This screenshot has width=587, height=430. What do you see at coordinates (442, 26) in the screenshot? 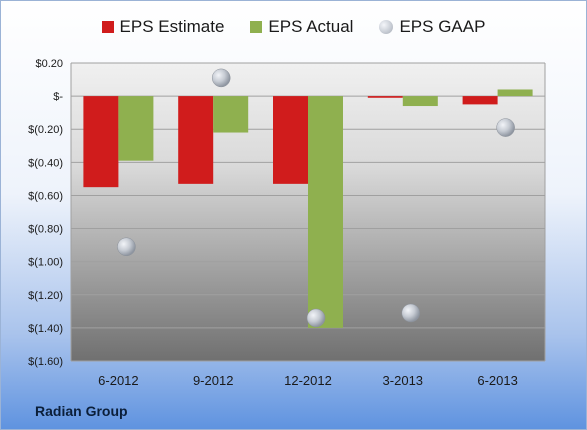
I see `legend-label-gaap: EPS GAAP` at bounding box center [442, 26].